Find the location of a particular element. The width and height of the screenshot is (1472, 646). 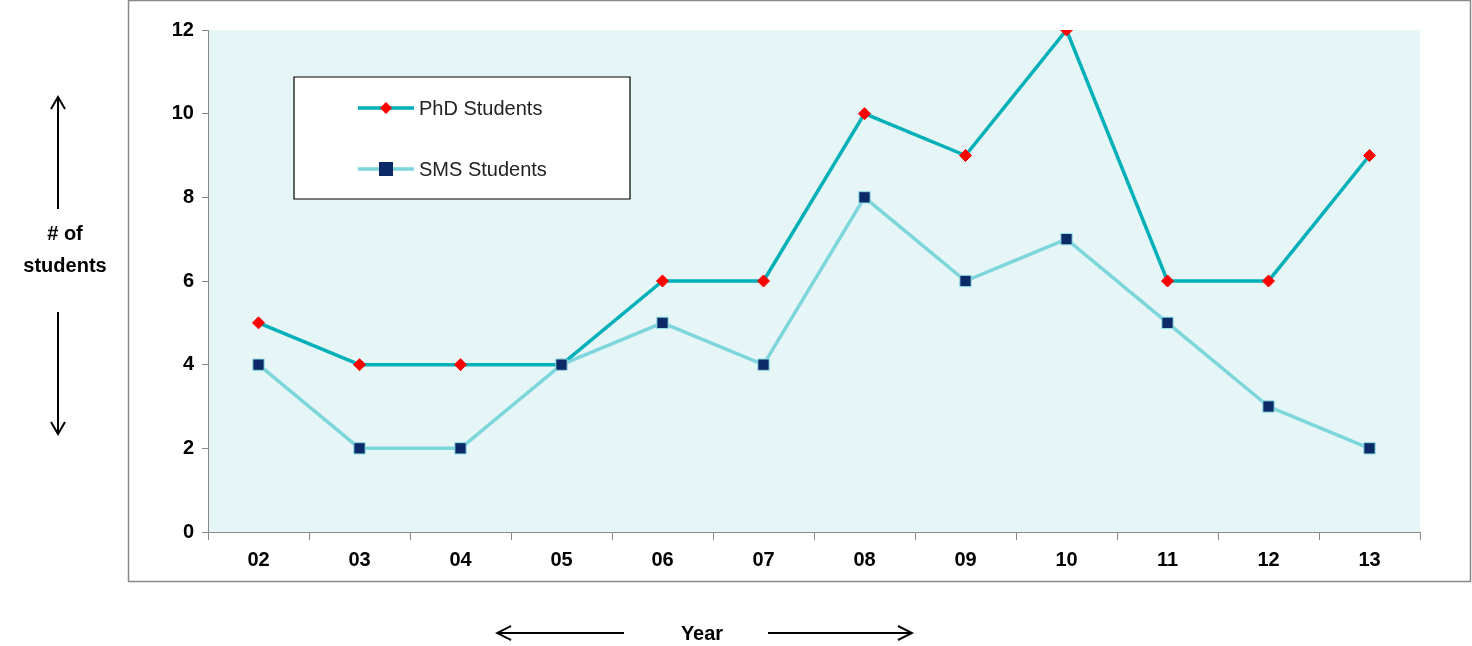

y-tick-label: 12 is located at coordinates (182, 28).